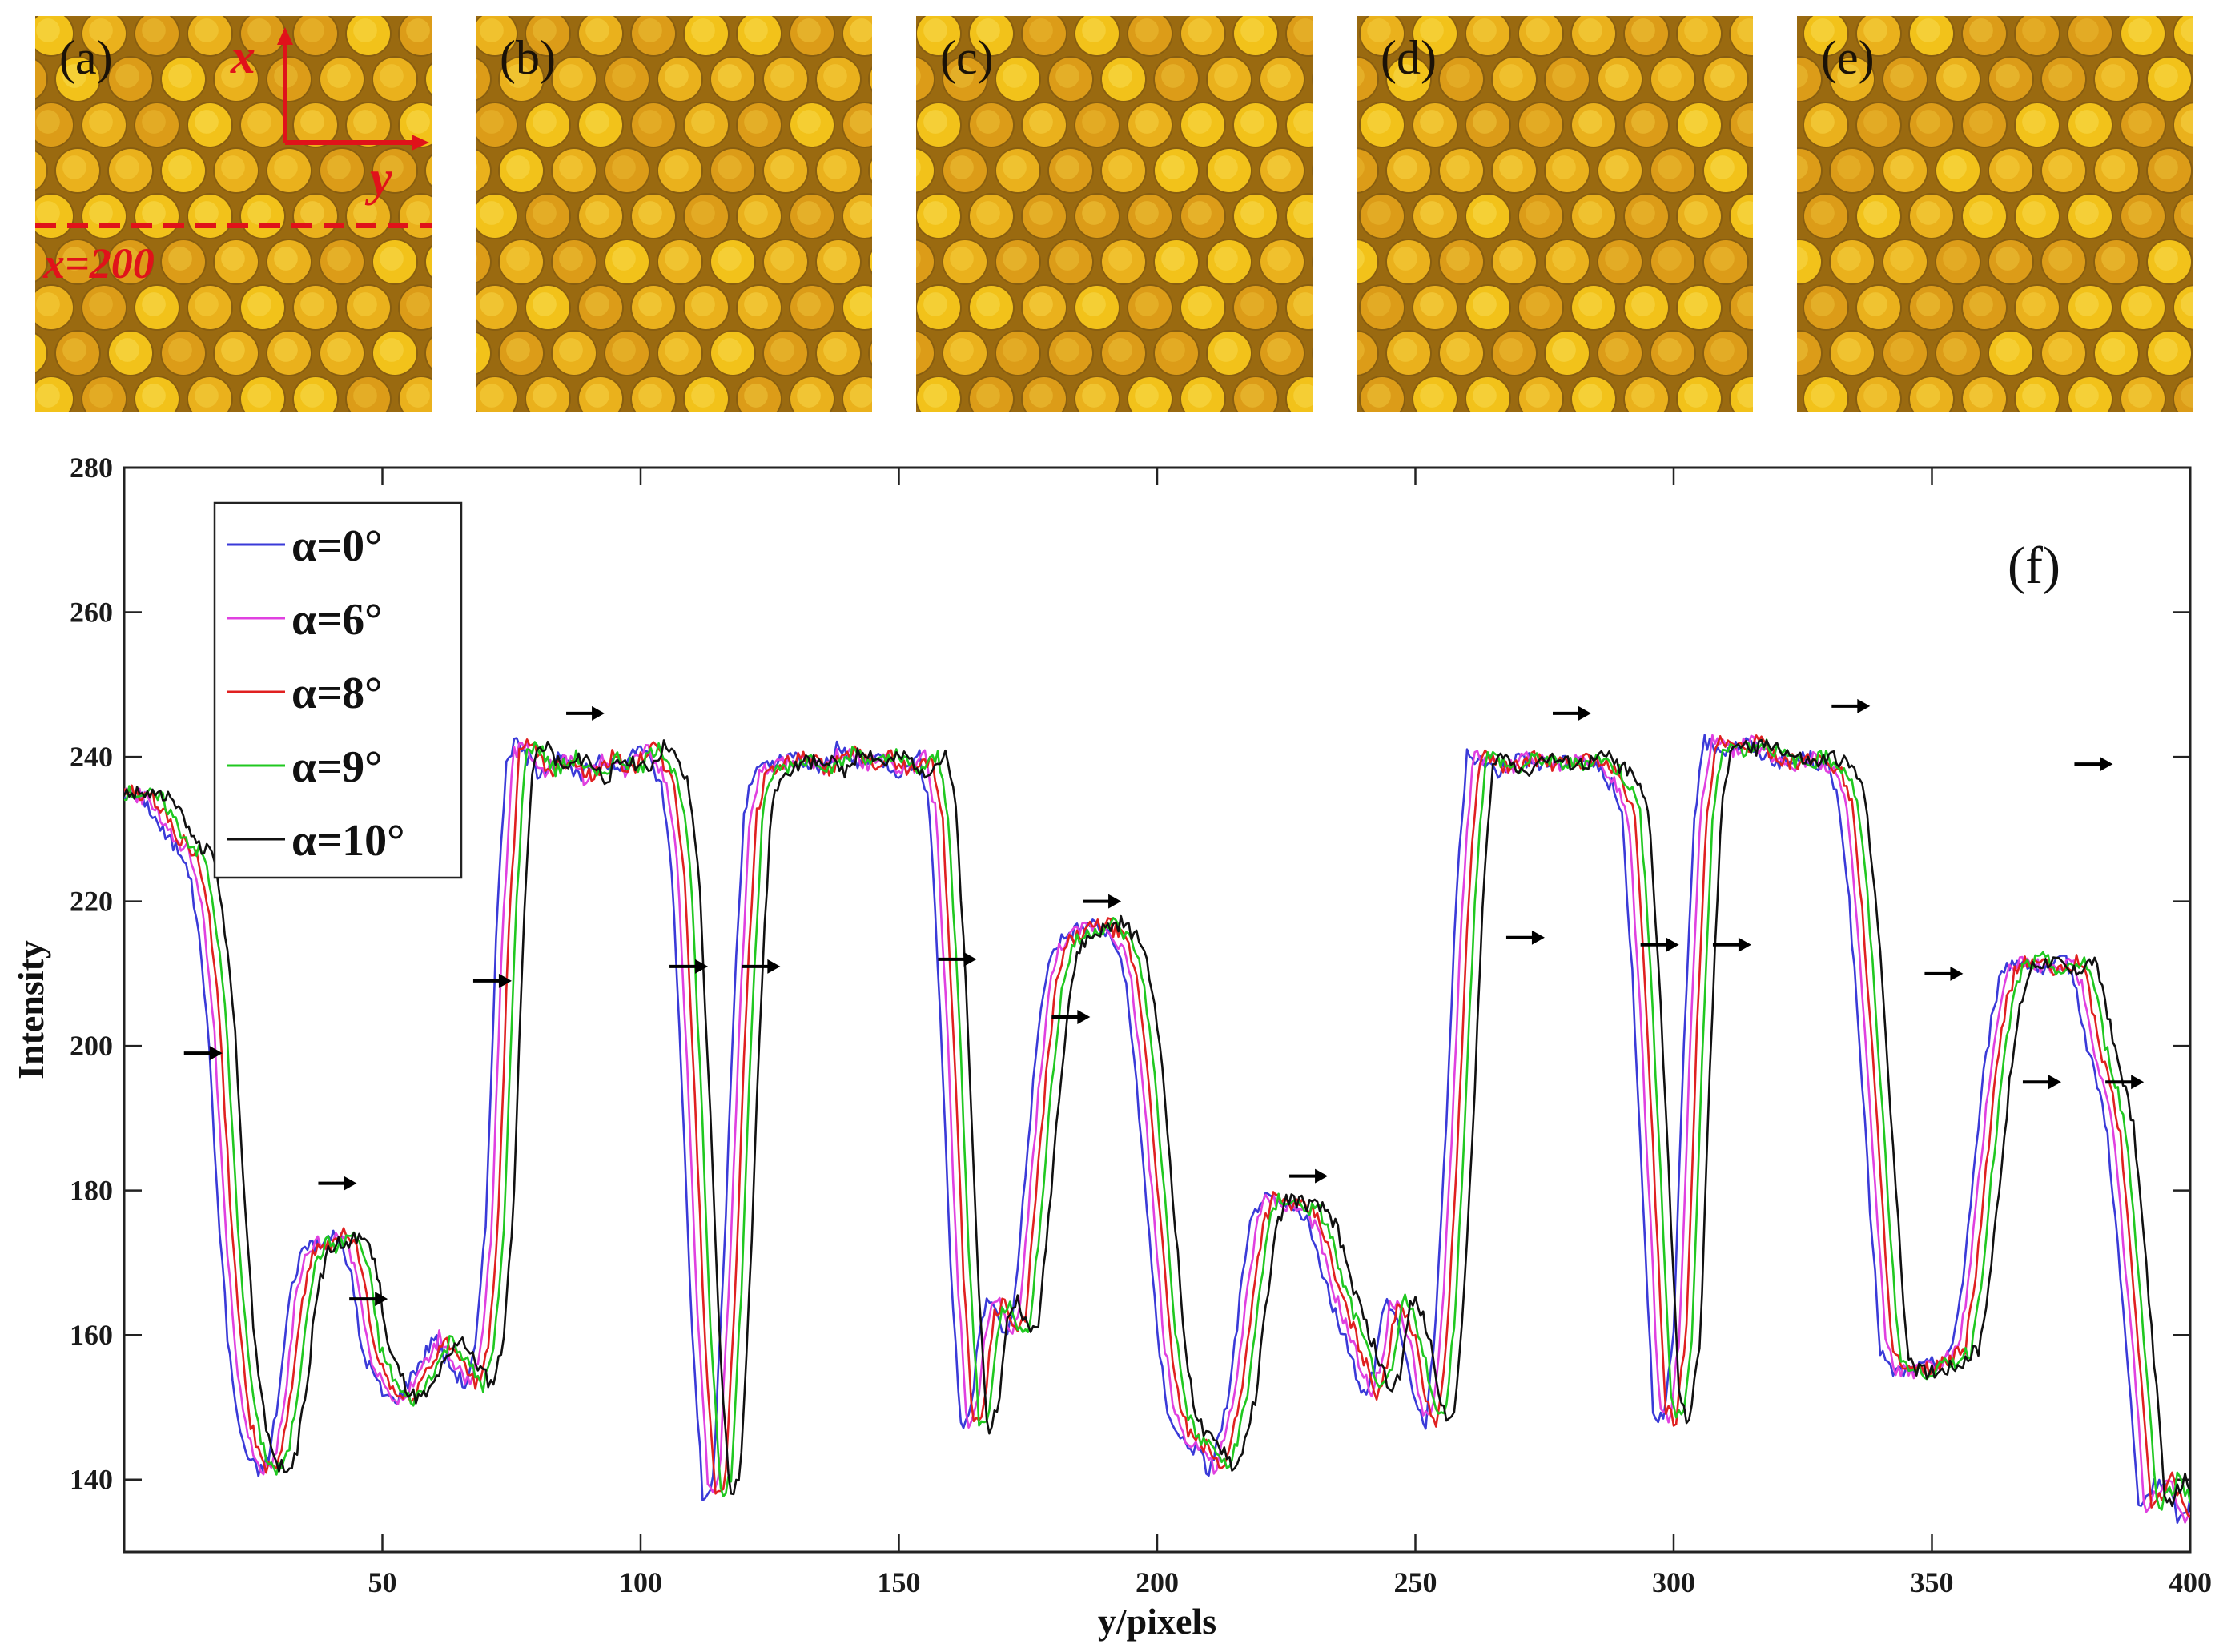 This screenshot has width=2219, height=1652. Describe the element at coordinates (92, 1191) in the screenshot. I see `y-tick-label: 180` at that location.